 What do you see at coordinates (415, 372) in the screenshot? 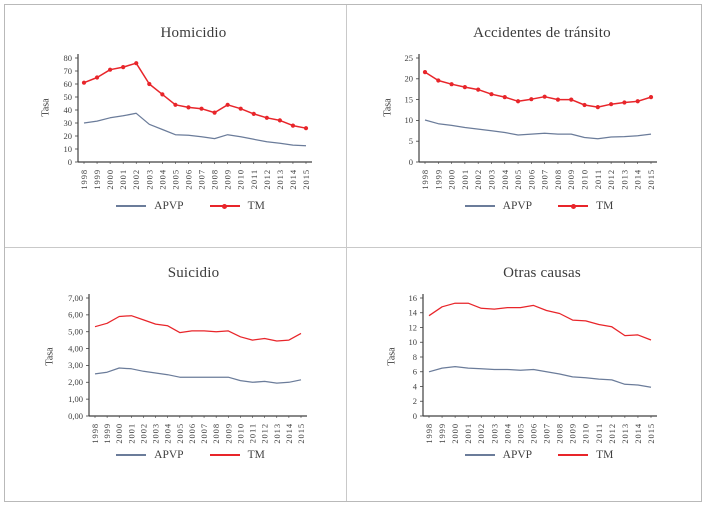
I see `svg-text: 6` at bounding box center [415, 372].